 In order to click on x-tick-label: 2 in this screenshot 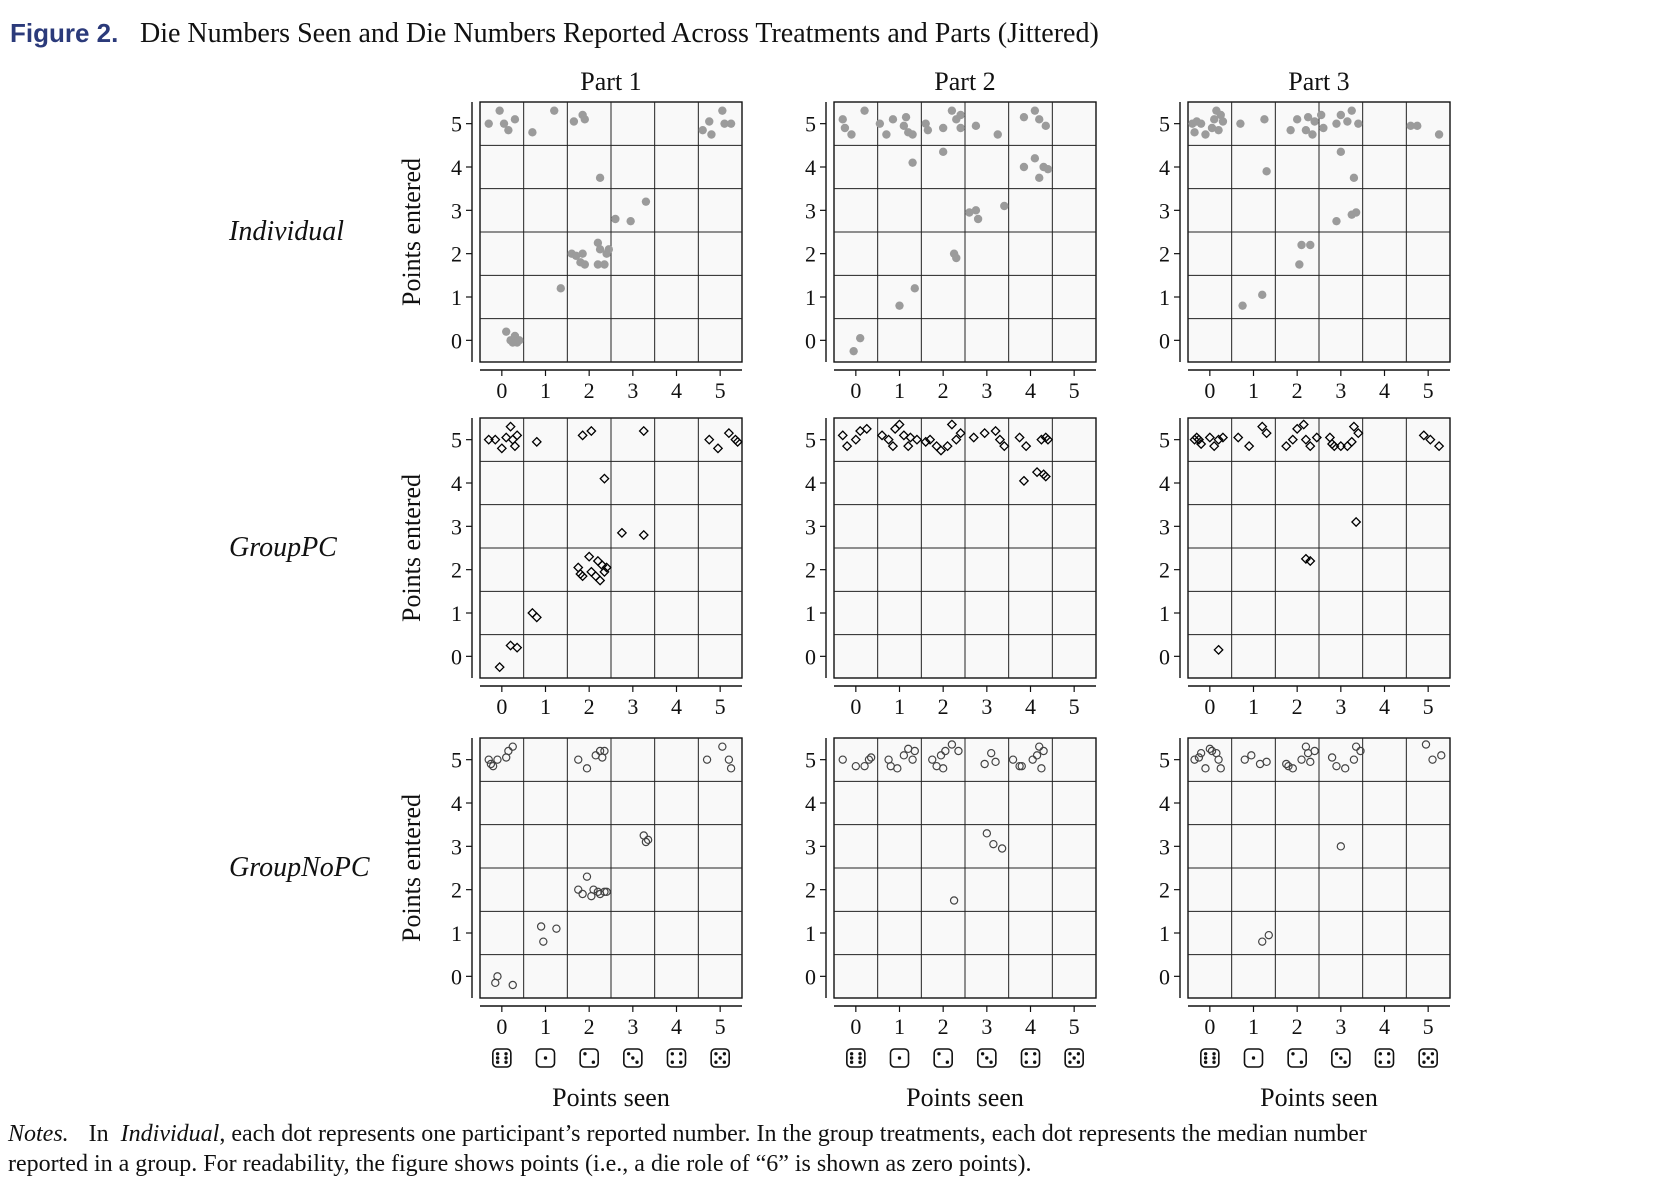, I will do `click(589, 706)`.